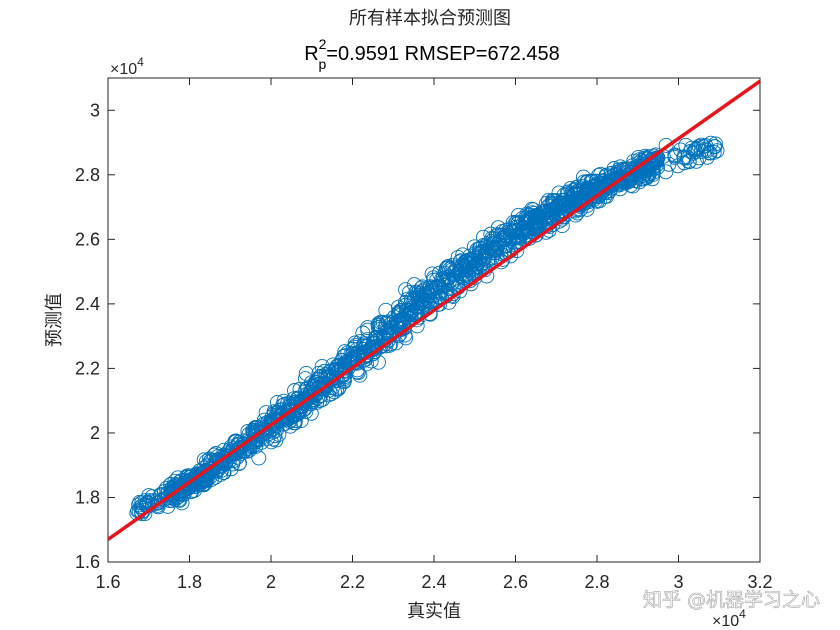 This screenshot has height=630, width=840. Describe the element at coordinates (323, 44) in the screenshot. I see `subtitle-r-sup: 2` at that location.